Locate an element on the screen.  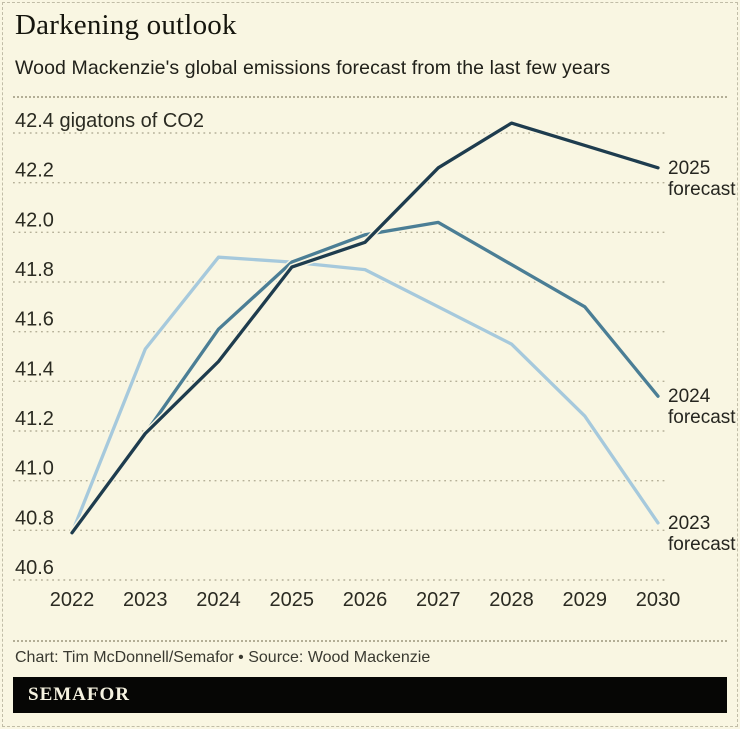
x-tick-label: 2022 is located at coordinates (72, 600).